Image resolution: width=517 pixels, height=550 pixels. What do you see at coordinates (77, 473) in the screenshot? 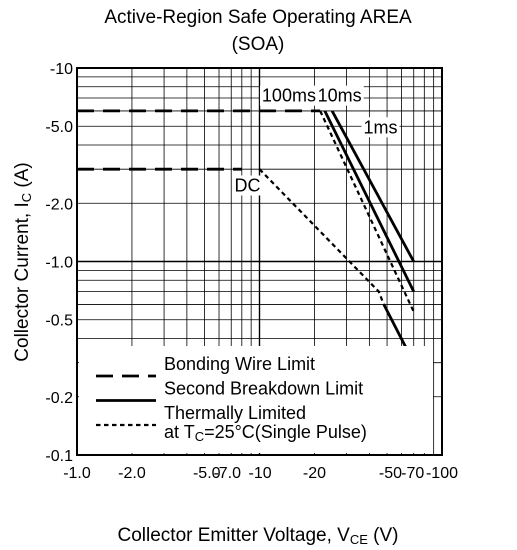
I see `x-tick-label: -1.0` at bounding box center [77, 473].